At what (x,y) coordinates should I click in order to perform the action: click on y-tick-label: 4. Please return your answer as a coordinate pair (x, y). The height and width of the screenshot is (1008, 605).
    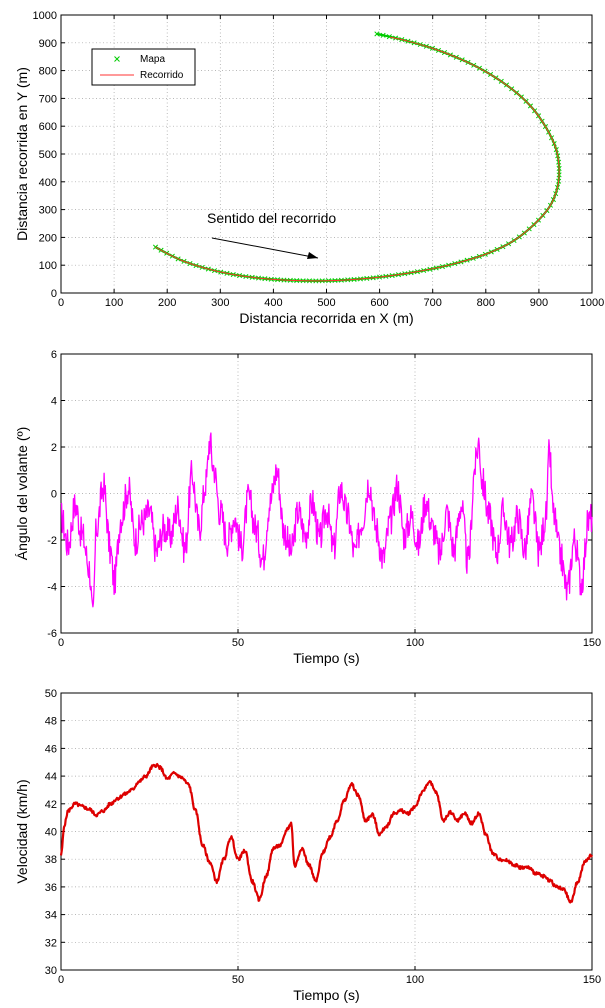
    Looking at the image, I should click on (54, 402).